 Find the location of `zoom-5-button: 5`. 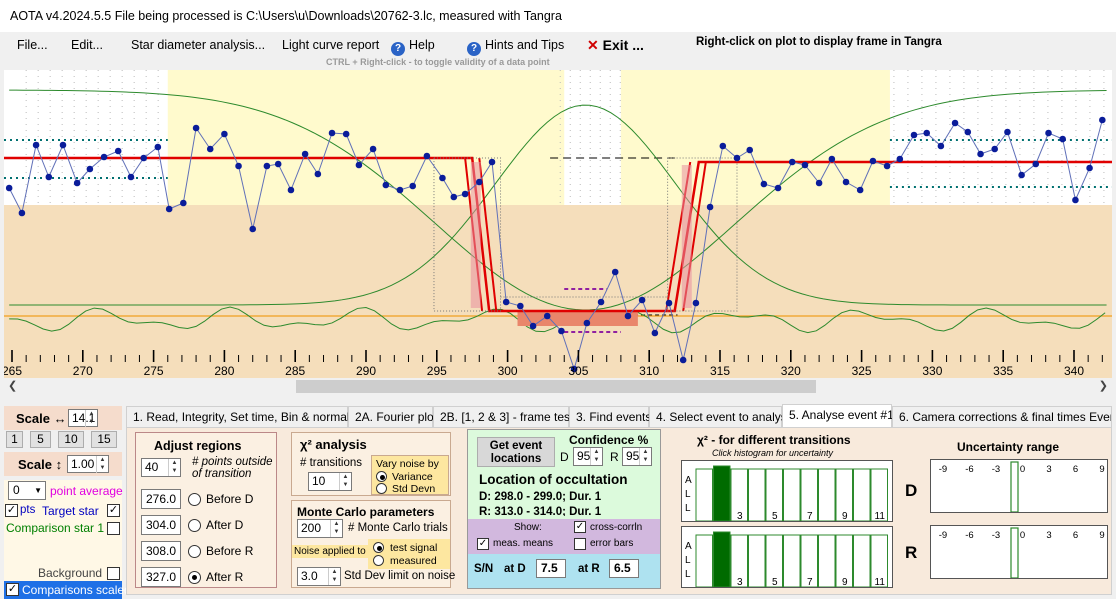

zoom-5-button: 5 is located at coordinates (40, 439).